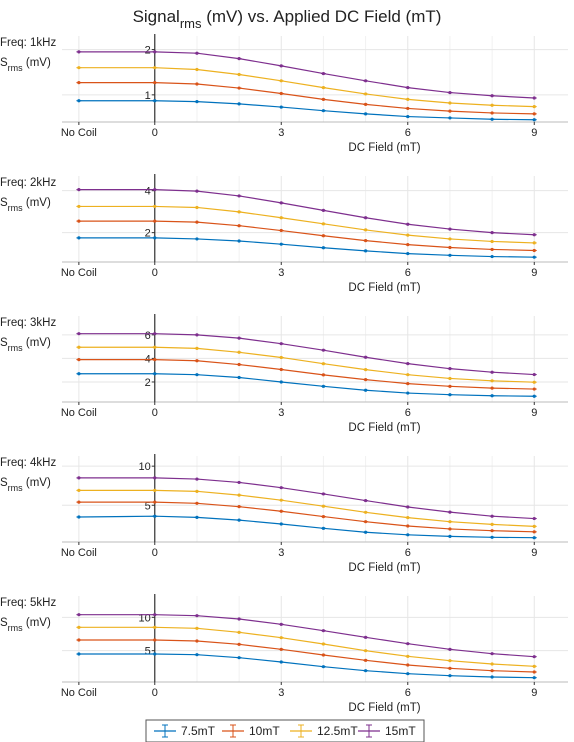  I want to click on y-tick-label: 2, so click(148, 51).